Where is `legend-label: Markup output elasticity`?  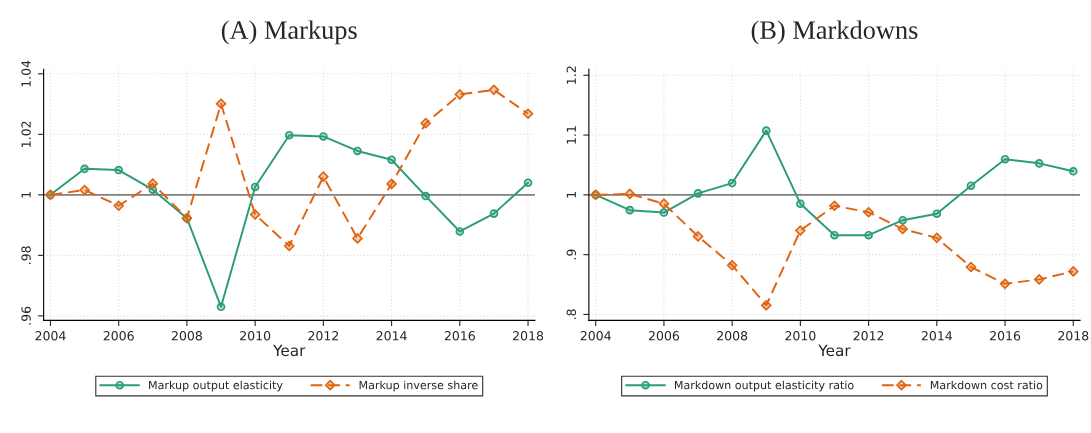 legend-label: Markup output elasticity is located at coordinates (216, 386).